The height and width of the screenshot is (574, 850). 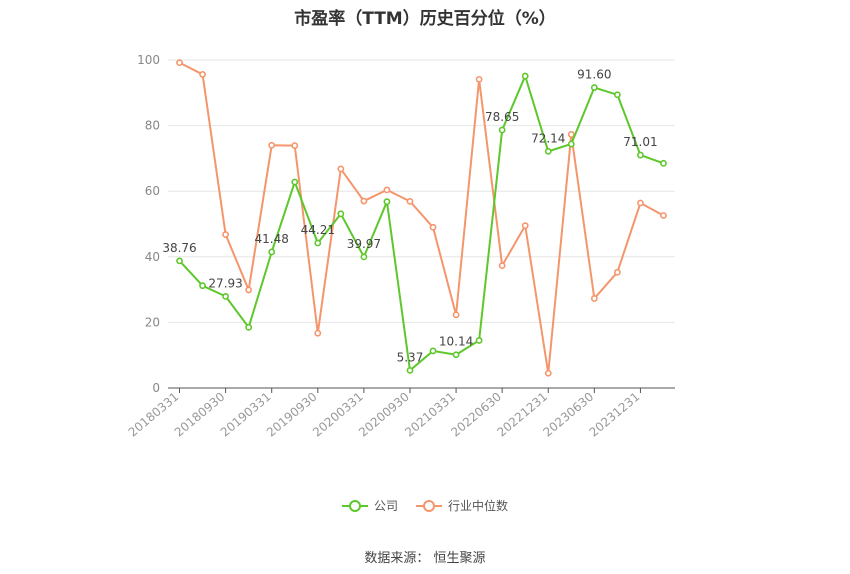 What do you see at coordinates (152, 257) in the screenshot?
I see `y-tick-label: 40` at bounding box center [152, 257].